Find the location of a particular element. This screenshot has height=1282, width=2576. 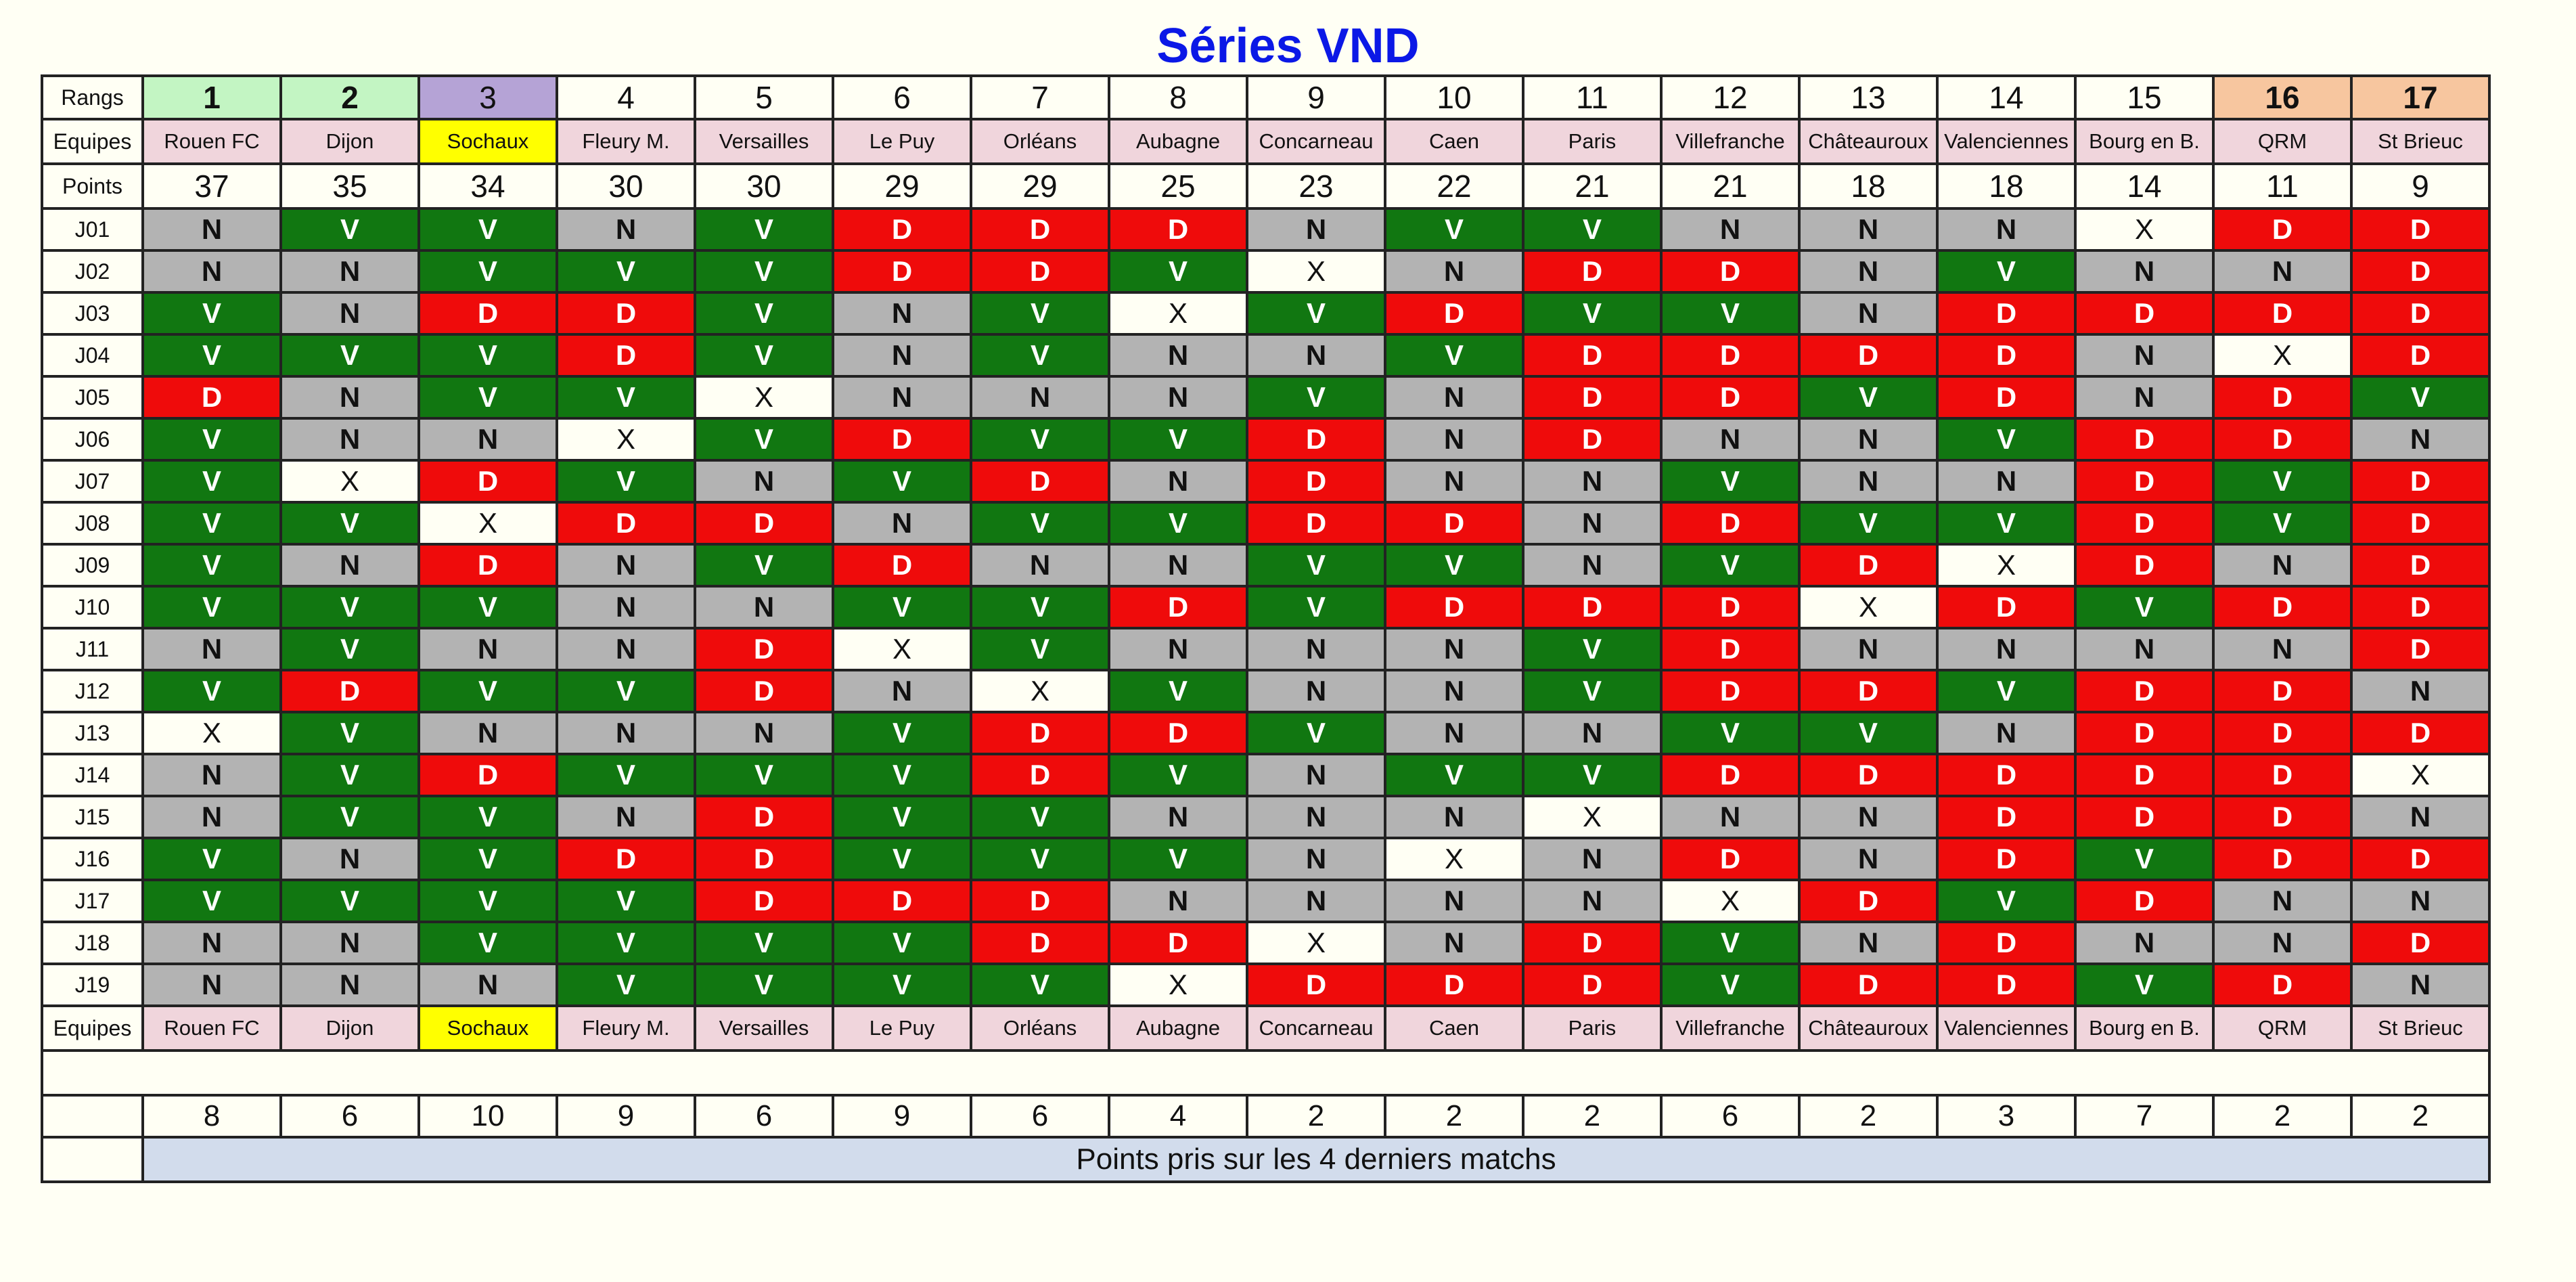

round-row: J01 N V V N V D D D N V V N N N X D D is located at coordinates (1266, 230).